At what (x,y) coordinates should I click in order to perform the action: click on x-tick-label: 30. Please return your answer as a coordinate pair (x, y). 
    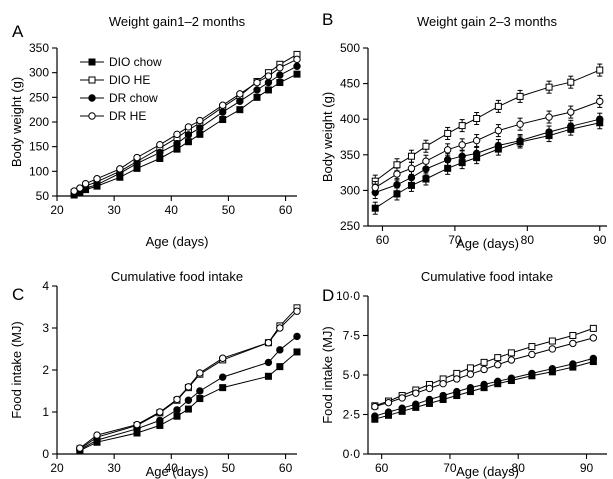
    Looking at the image, I should click on (114, 210).